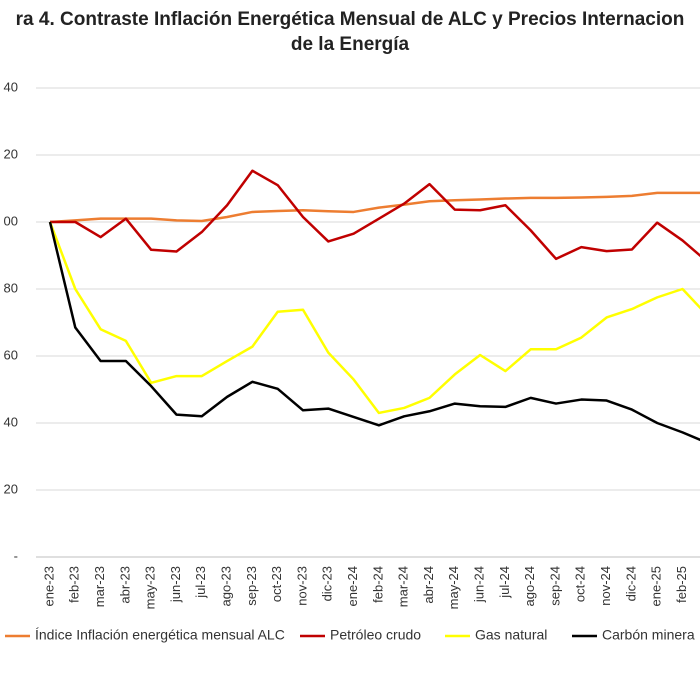 This screenshot has height=686, width=700. What do you see at coordinates (504, 582) in the screenshot?
I see `x-tick-label: jul-24` at bounding box center [504, 582].